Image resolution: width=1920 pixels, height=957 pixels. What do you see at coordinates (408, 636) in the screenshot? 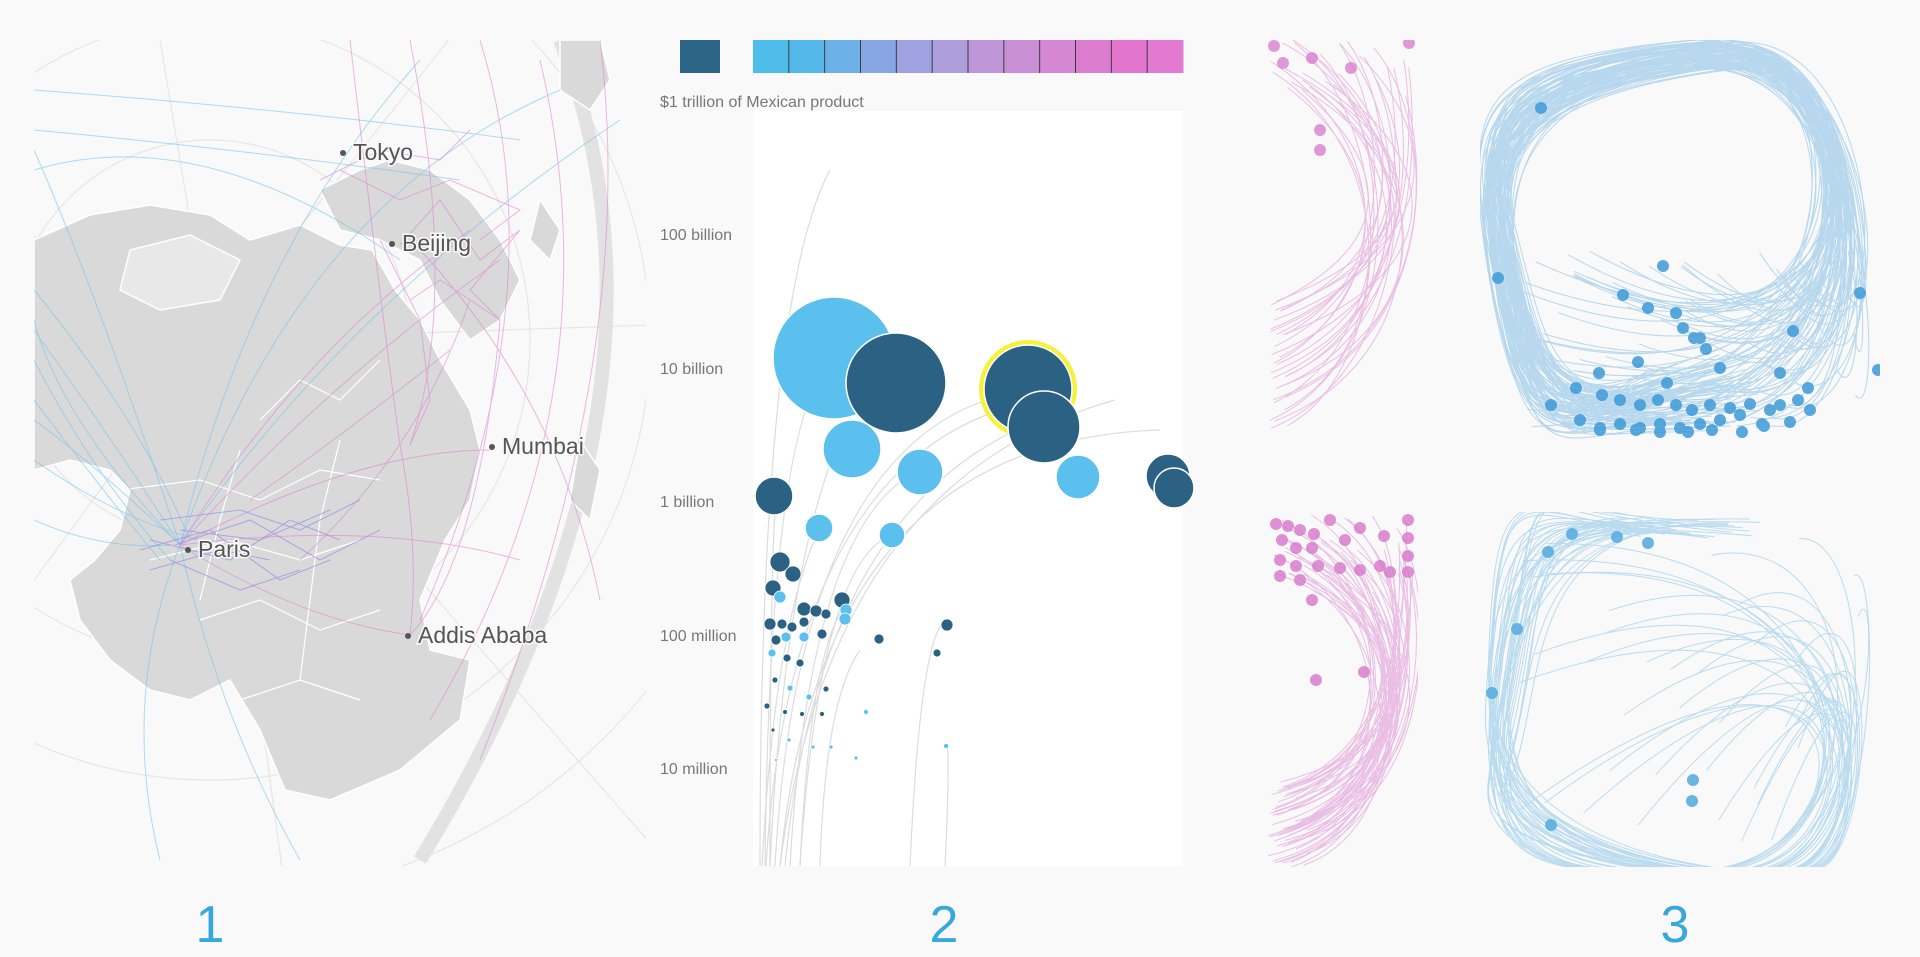
I see `city-dot-addis-ababa` at bounding box center [408, 636].